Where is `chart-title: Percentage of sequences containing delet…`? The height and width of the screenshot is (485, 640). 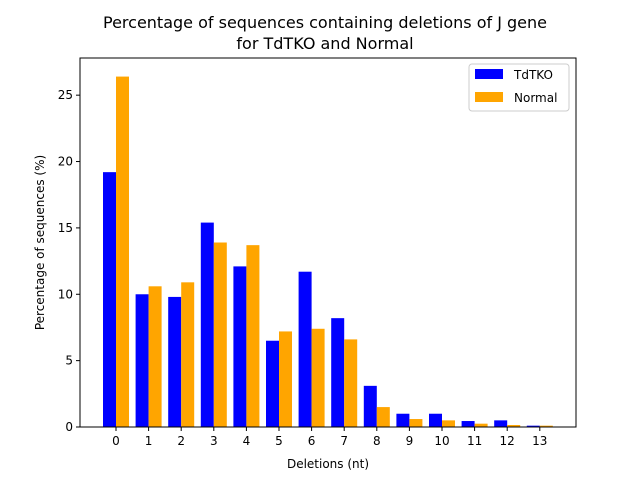
chart-title: Percentage of sequences containing delet… is located at coordinates (325, 33).